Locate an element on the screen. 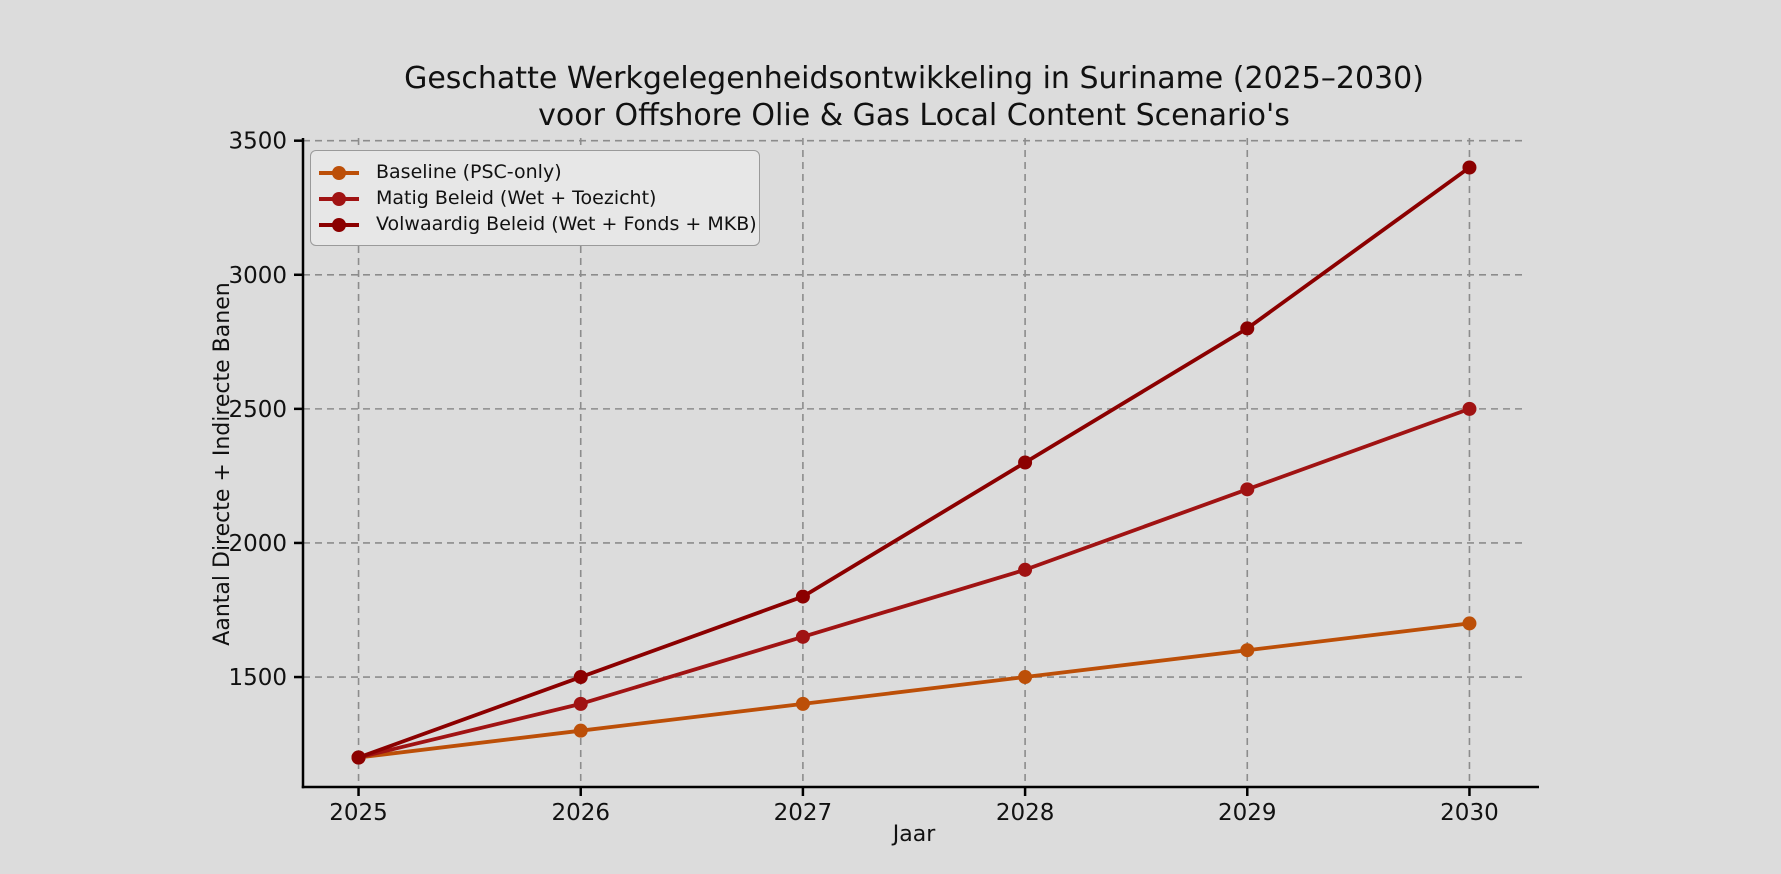 Image resolution: width=1781 pixels, height=874 pixels. legend-item-matig-beleid: Matig Beleid (Wet + Toezicht) is located at coordinates (532, 198).